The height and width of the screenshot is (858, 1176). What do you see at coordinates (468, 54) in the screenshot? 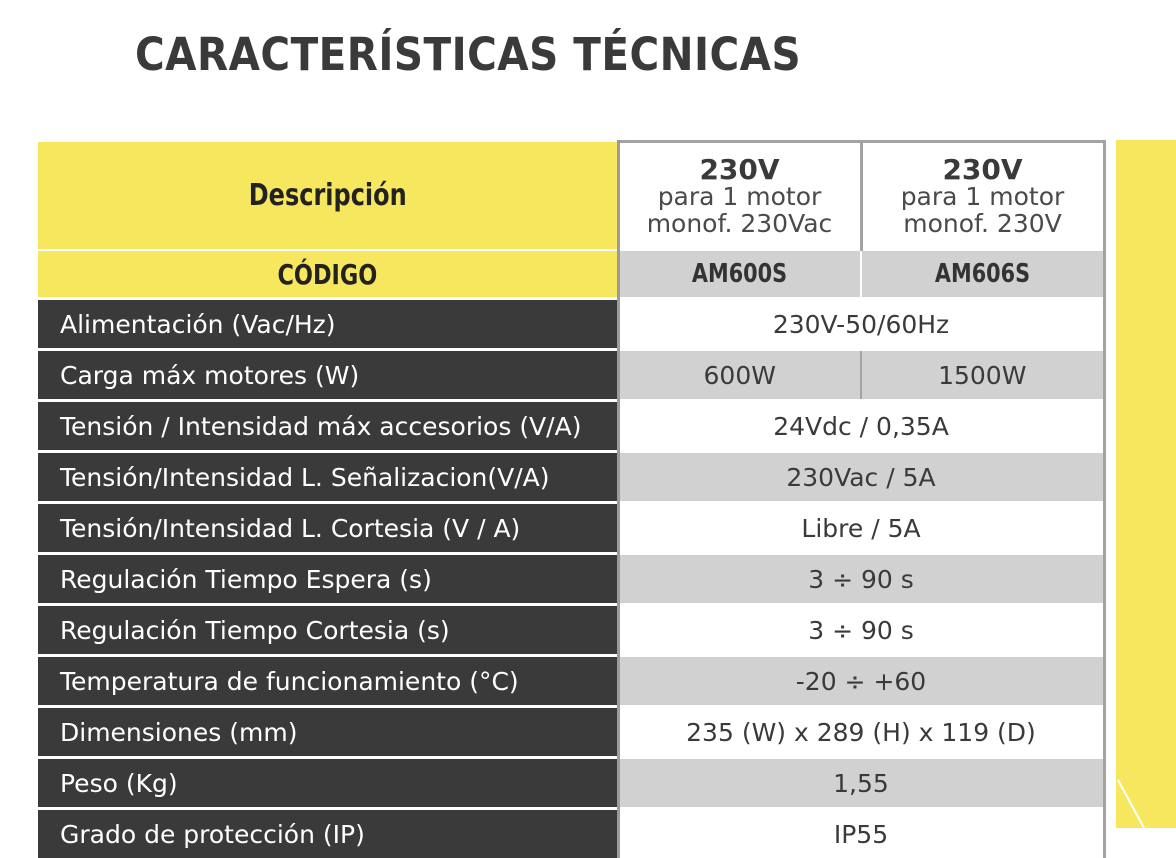
I see `page-title: CARACTERÍSTICAS TÉCNICAS` at bounding box center [468, 54].